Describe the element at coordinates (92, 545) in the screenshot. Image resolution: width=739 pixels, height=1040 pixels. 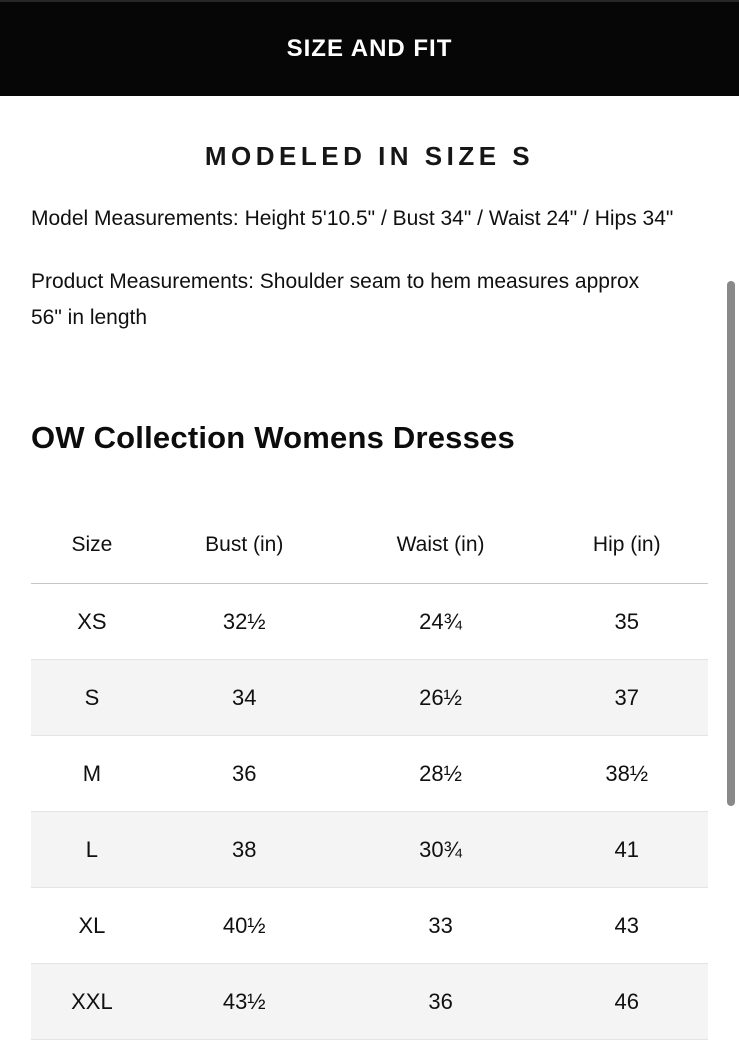
I see `column-header-size: Size` at that location.